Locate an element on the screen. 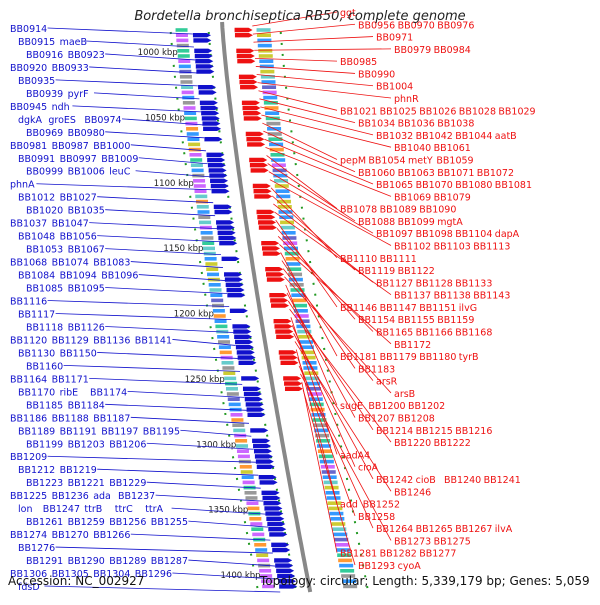 Image resolution: width=600 pixels, height=605 pixels. gene-label-left: ttrA is located at coordinates (154, 509).